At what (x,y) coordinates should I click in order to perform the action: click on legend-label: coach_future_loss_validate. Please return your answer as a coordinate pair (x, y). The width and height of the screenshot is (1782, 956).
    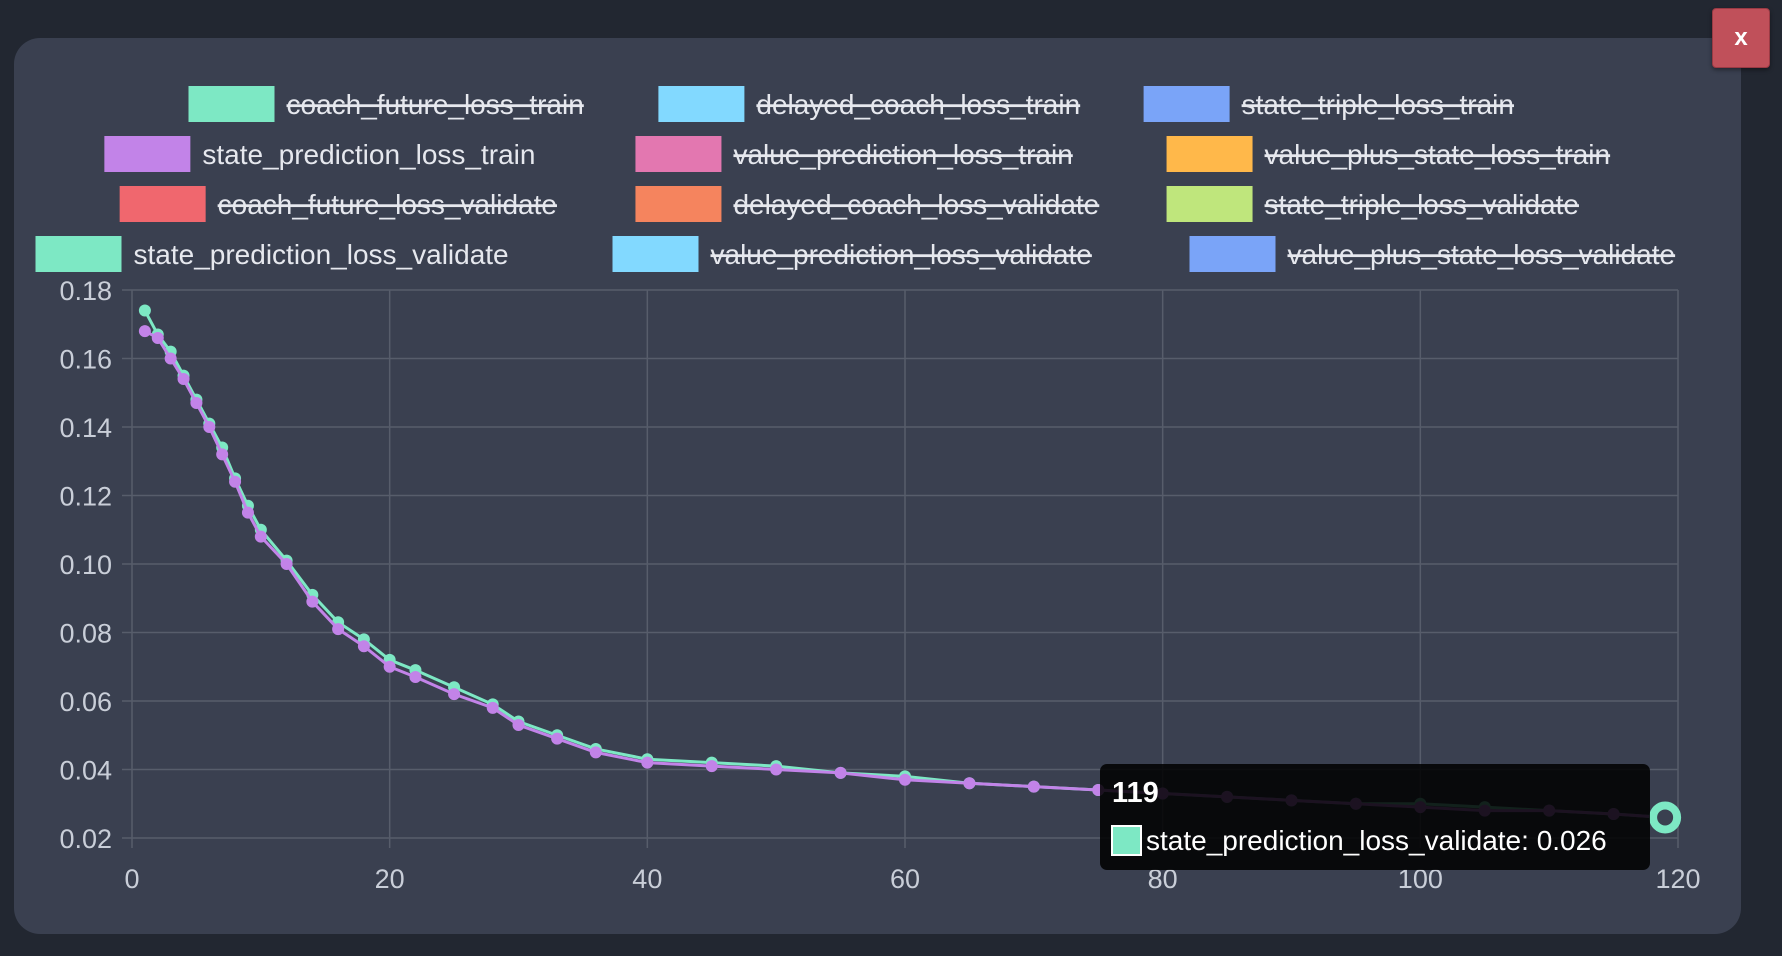
    Looking at the image, I should click on (387, 204).